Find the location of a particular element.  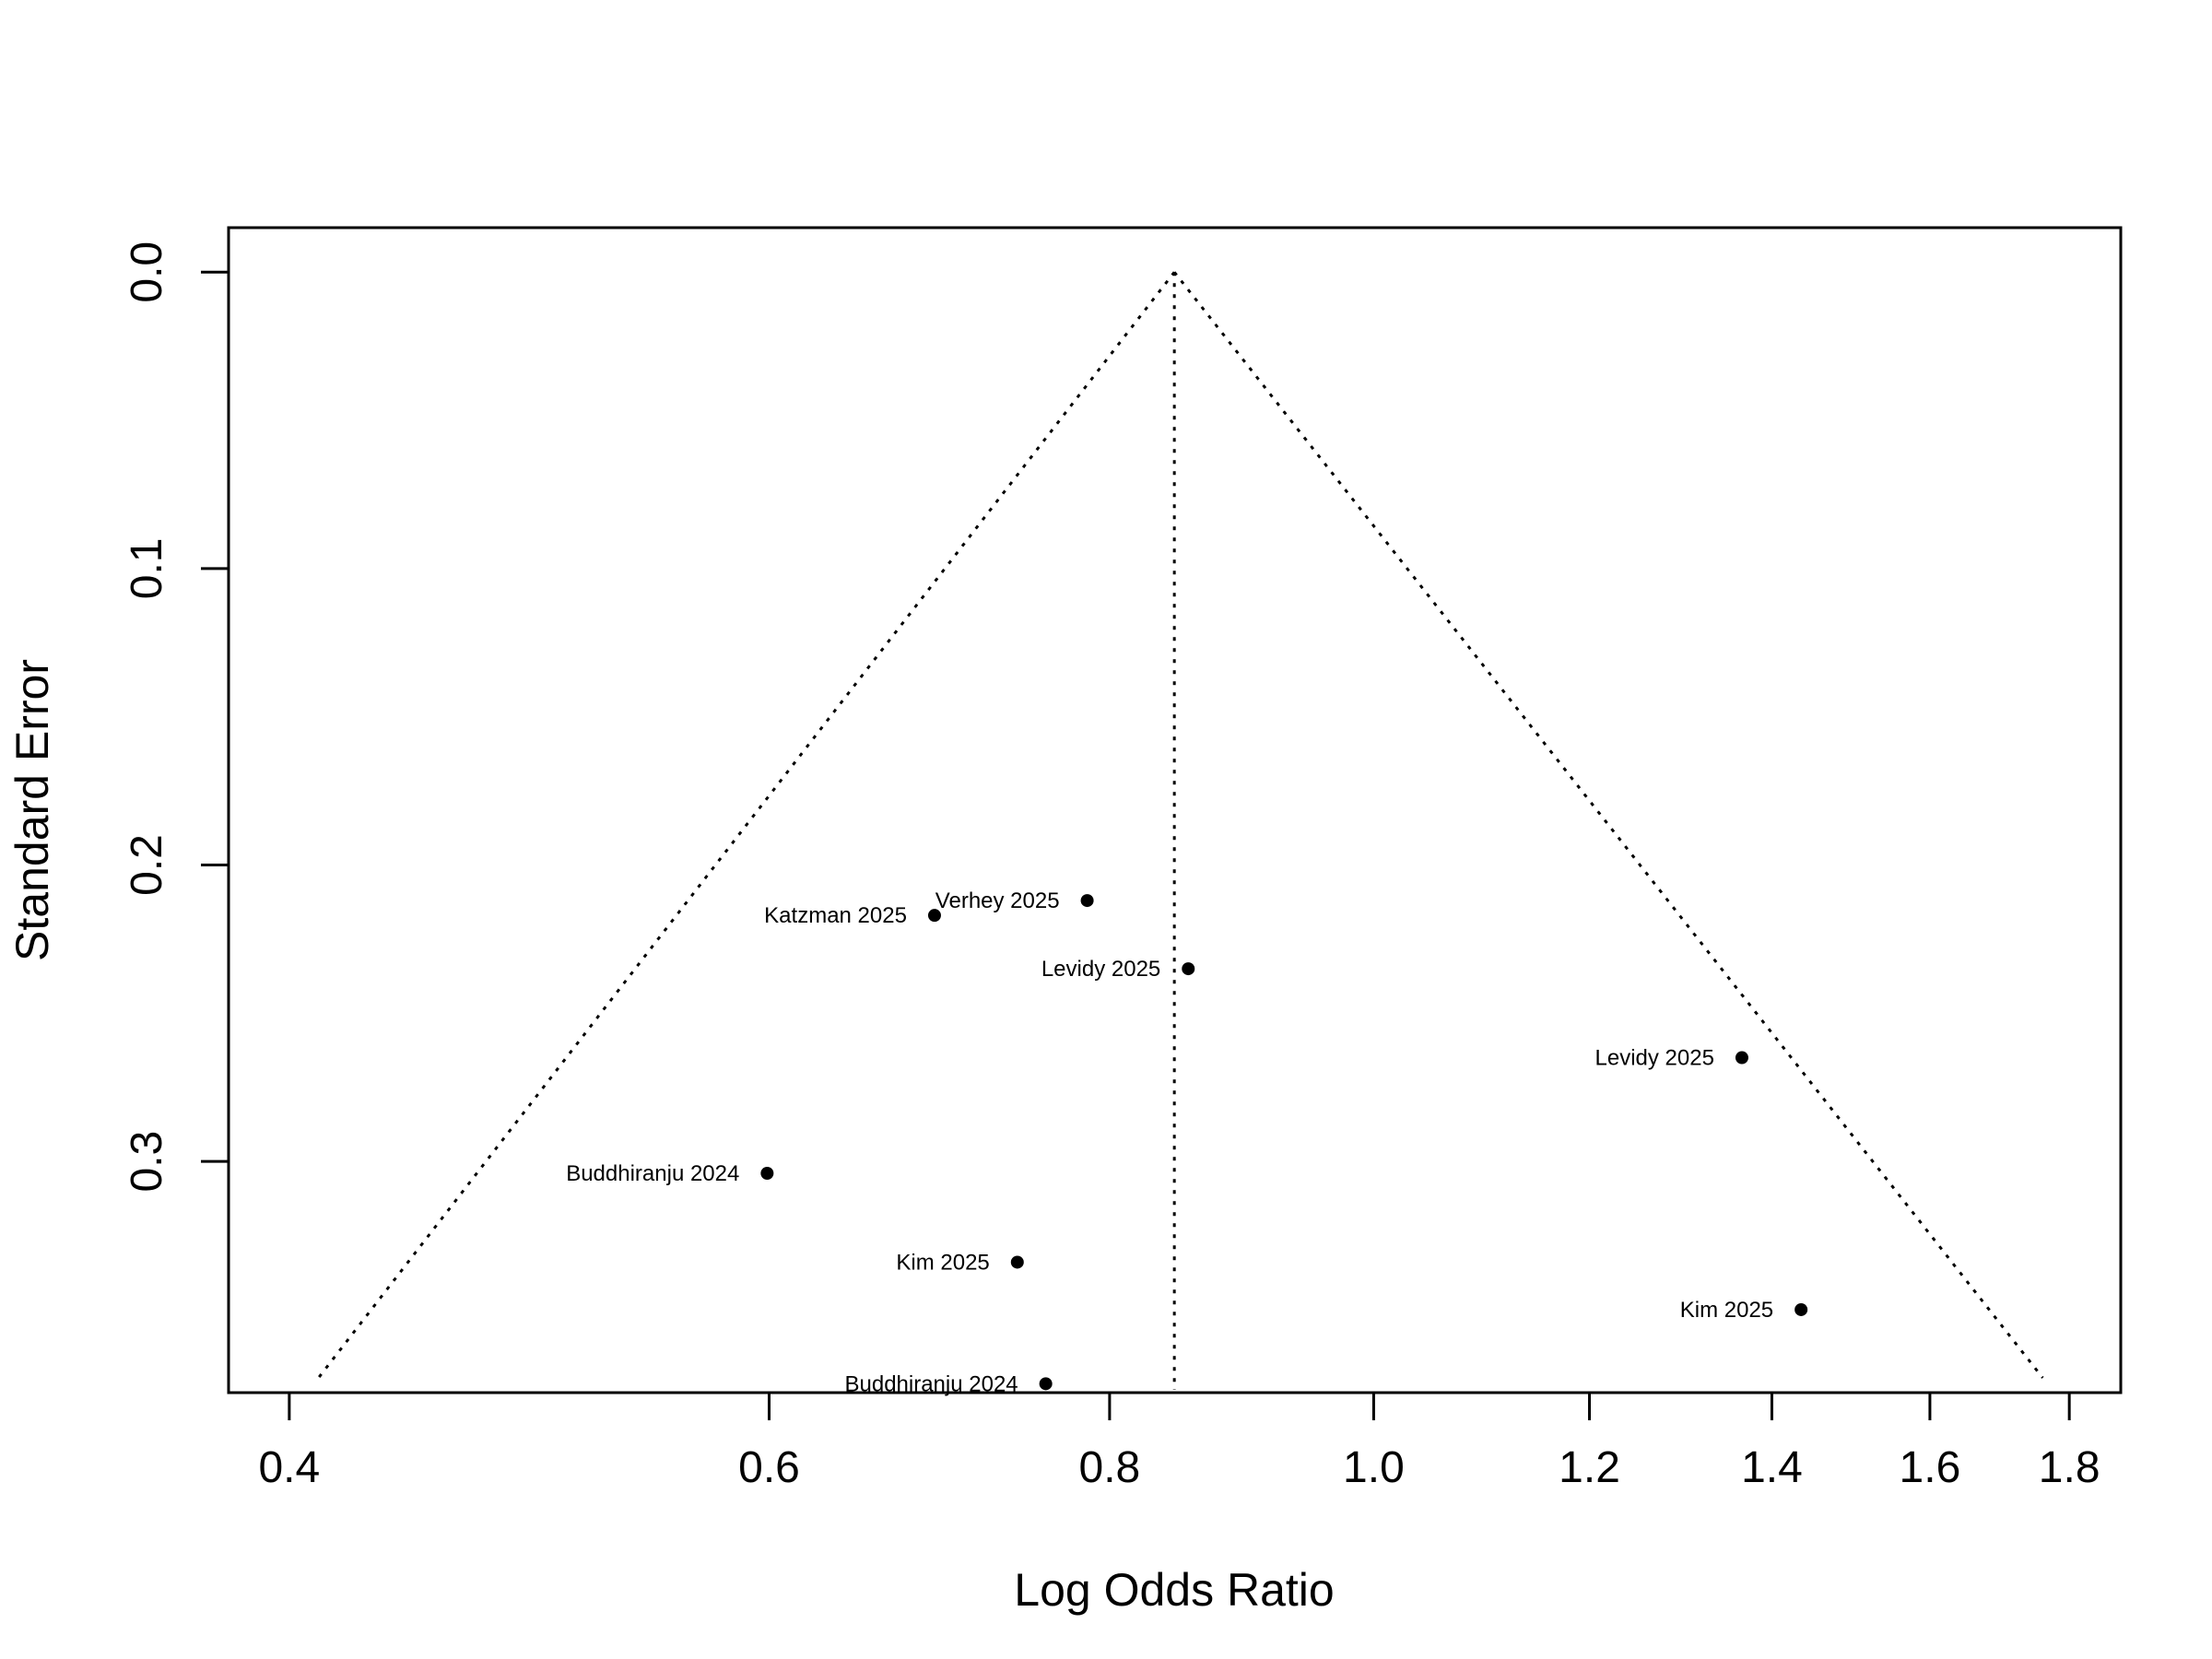

x-axis: 0.4 0.6 0.8 1.0 1.2 1.4 1.6 1.8 is located at coordinates (1179, 1442).